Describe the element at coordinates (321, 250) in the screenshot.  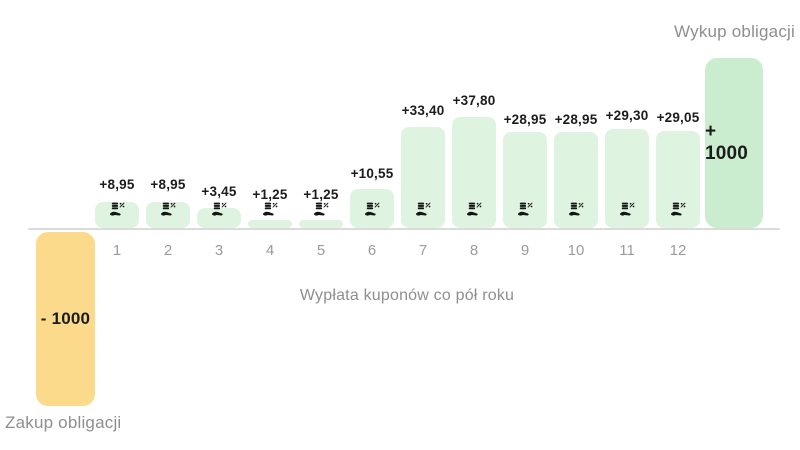
I see `x-tick-label: 5` at that location.